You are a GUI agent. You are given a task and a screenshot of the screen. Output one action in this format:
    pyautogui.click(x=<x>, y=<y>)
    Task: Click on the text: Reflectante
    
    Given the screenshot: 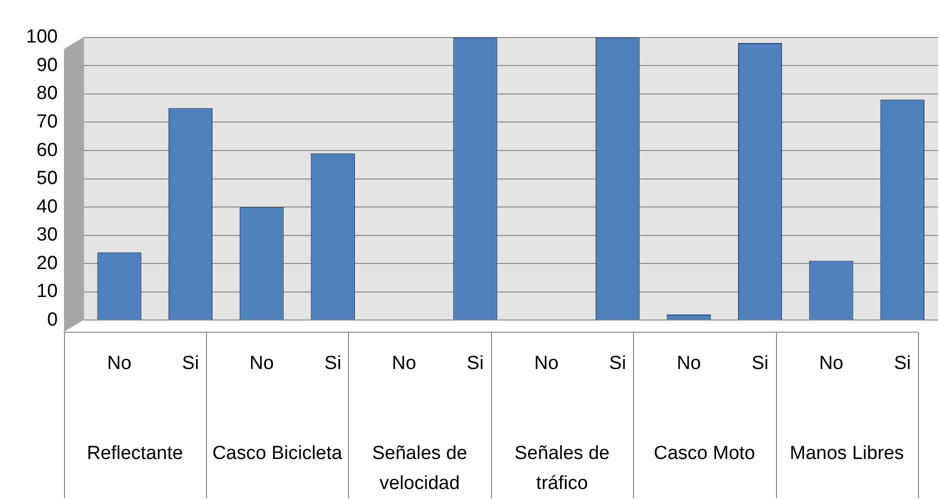 What is the action you would take?
    pyautogui.click(x=134, y=453)
    